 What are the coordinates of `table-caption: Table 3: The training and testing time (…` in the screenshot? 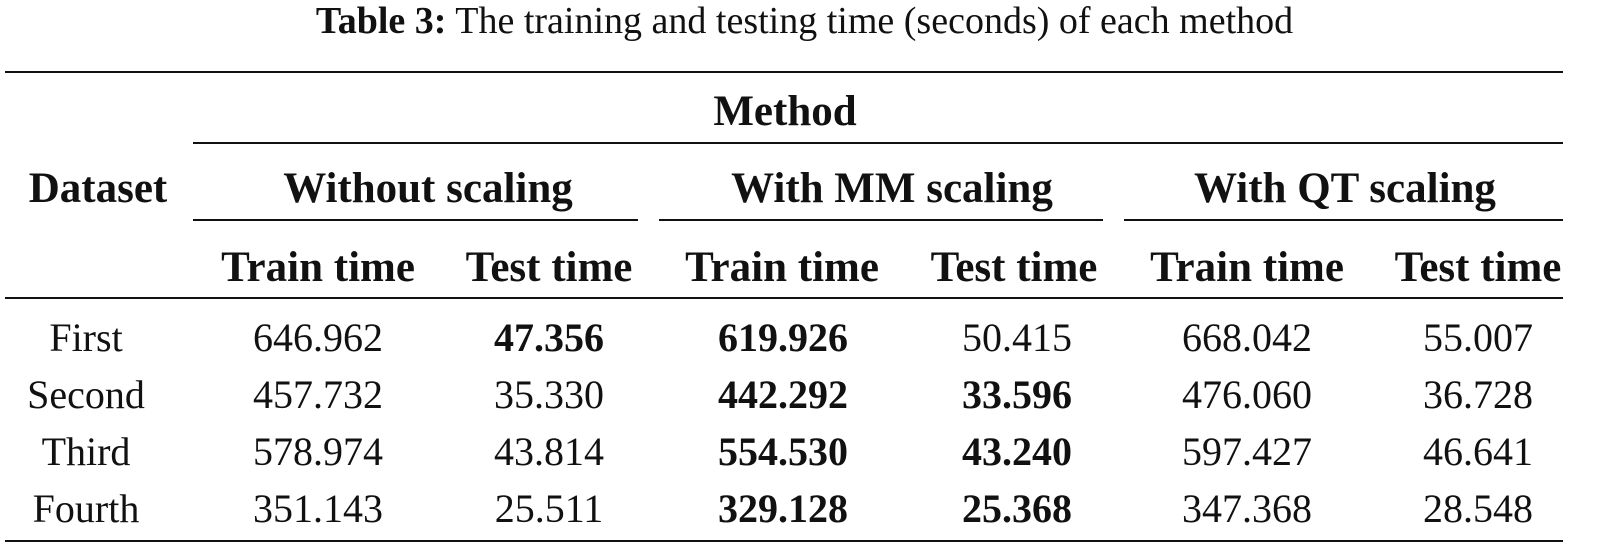 It's located at (804, 21).